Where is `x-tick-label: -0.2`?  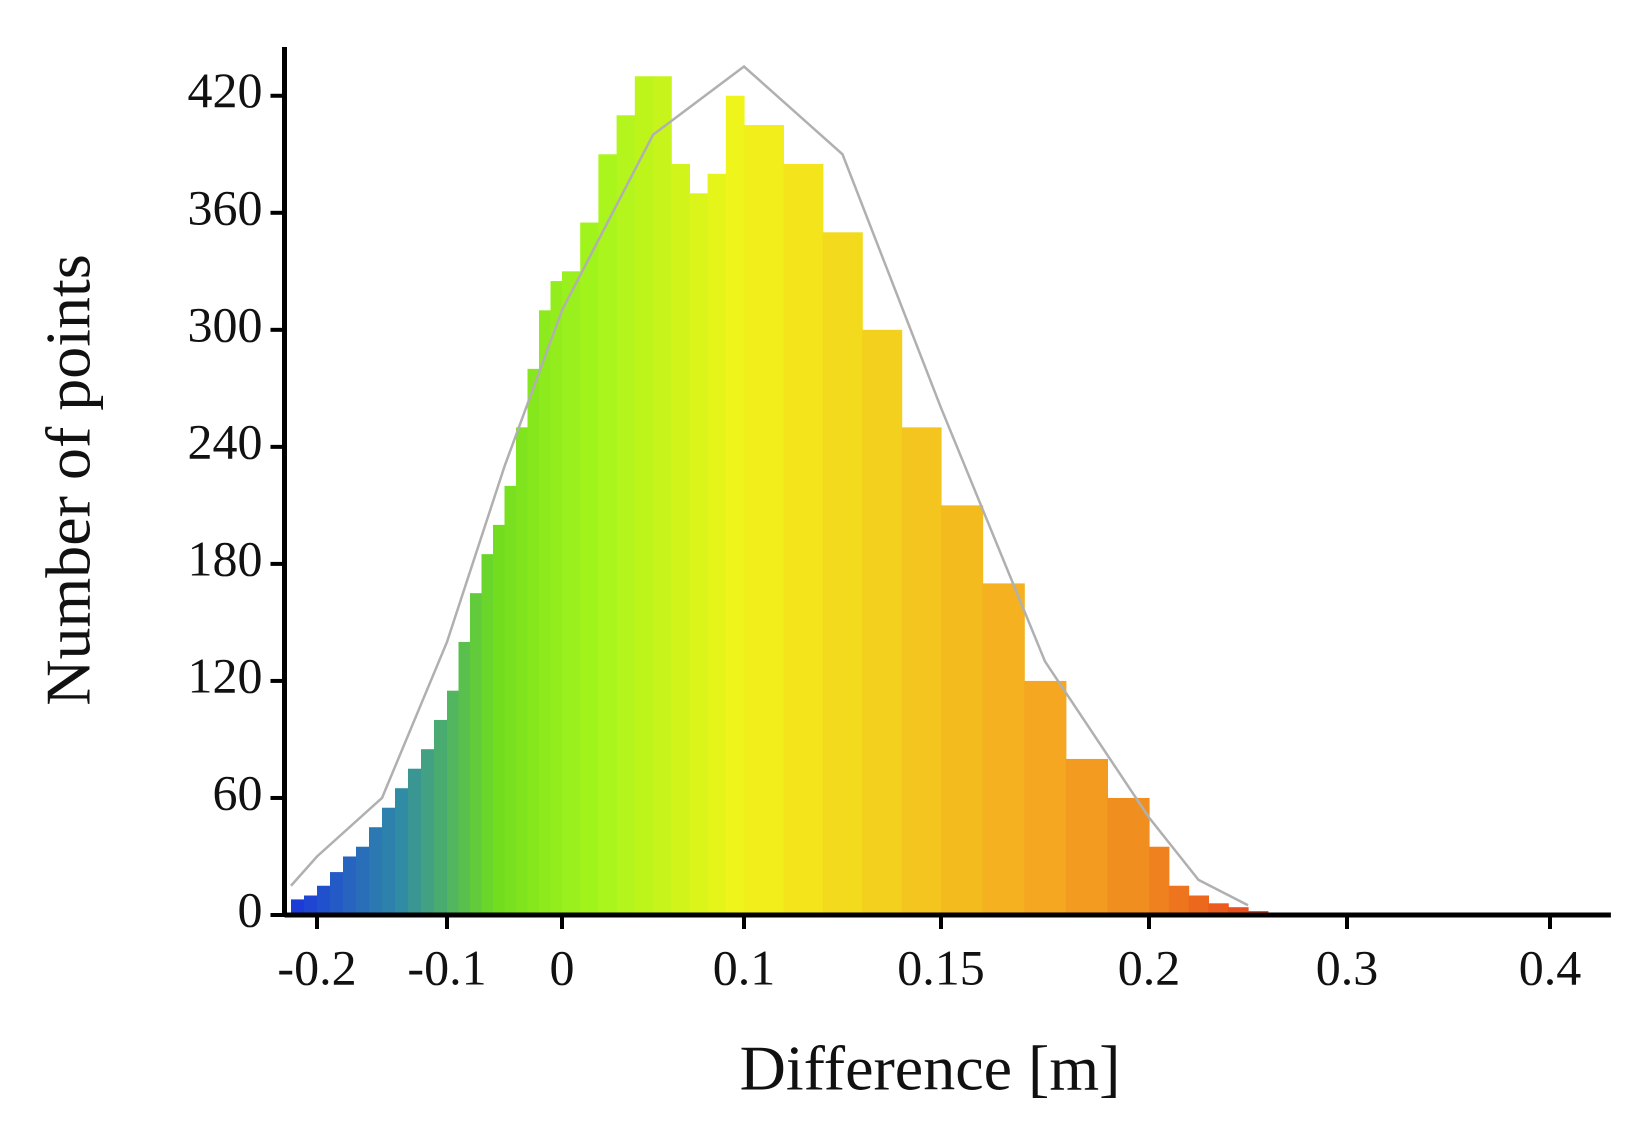
x-tick-label: -0.2 is located at coordinates (316, 967).